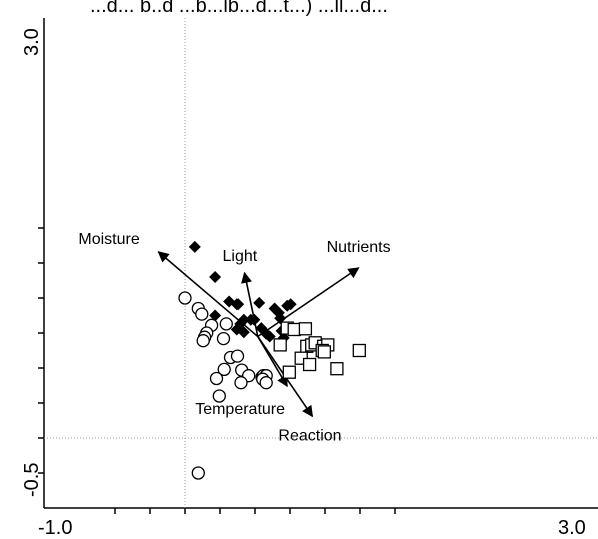 This screenshot has height=539, width=598. I want to click on vector-label-reaction: Reaction, so click(309, 435).